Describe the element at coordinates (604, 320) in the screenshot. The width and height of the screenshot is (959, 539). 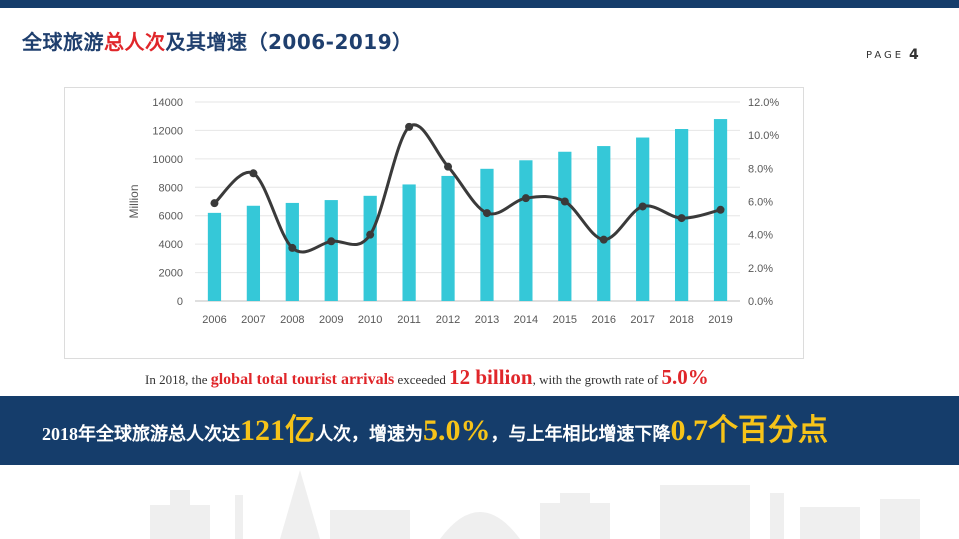
I see `x-tick-label: 2016` at that location.